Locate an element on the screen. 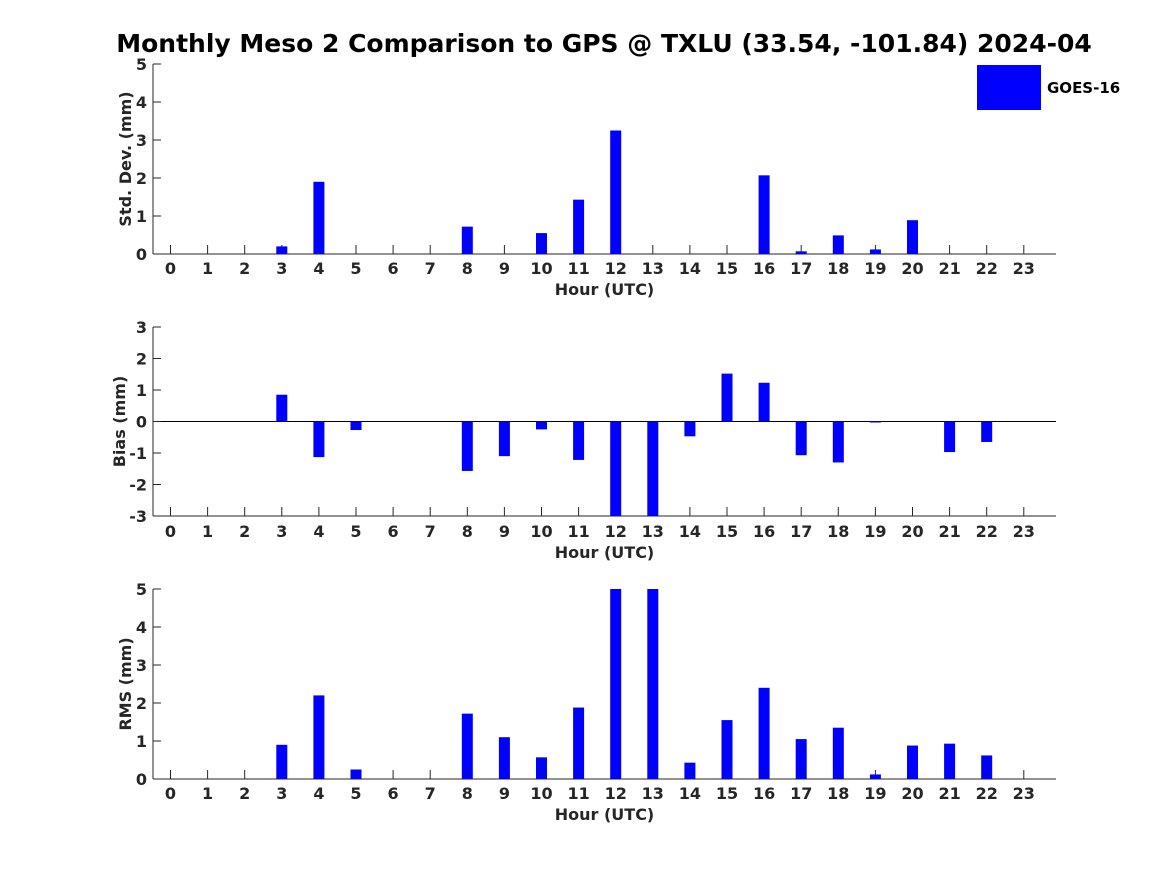 The image size is (1167, 880). legend-label: GOES-16 is located at coordinates (1083, 88).